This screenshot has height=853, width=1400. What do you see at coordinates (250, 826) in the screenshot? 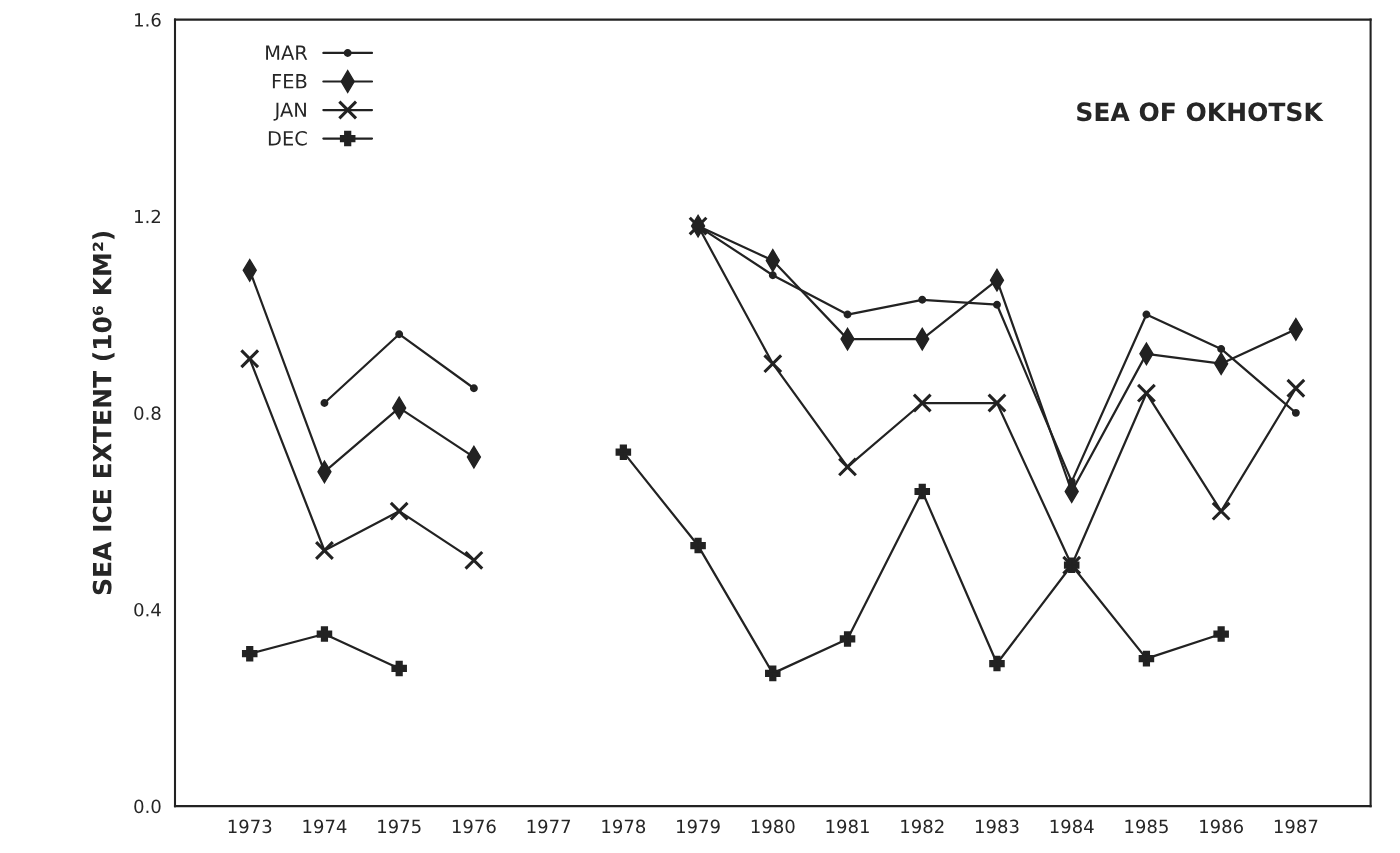
I see `x-tick-label: 1973` at bounding box center [250, 826].